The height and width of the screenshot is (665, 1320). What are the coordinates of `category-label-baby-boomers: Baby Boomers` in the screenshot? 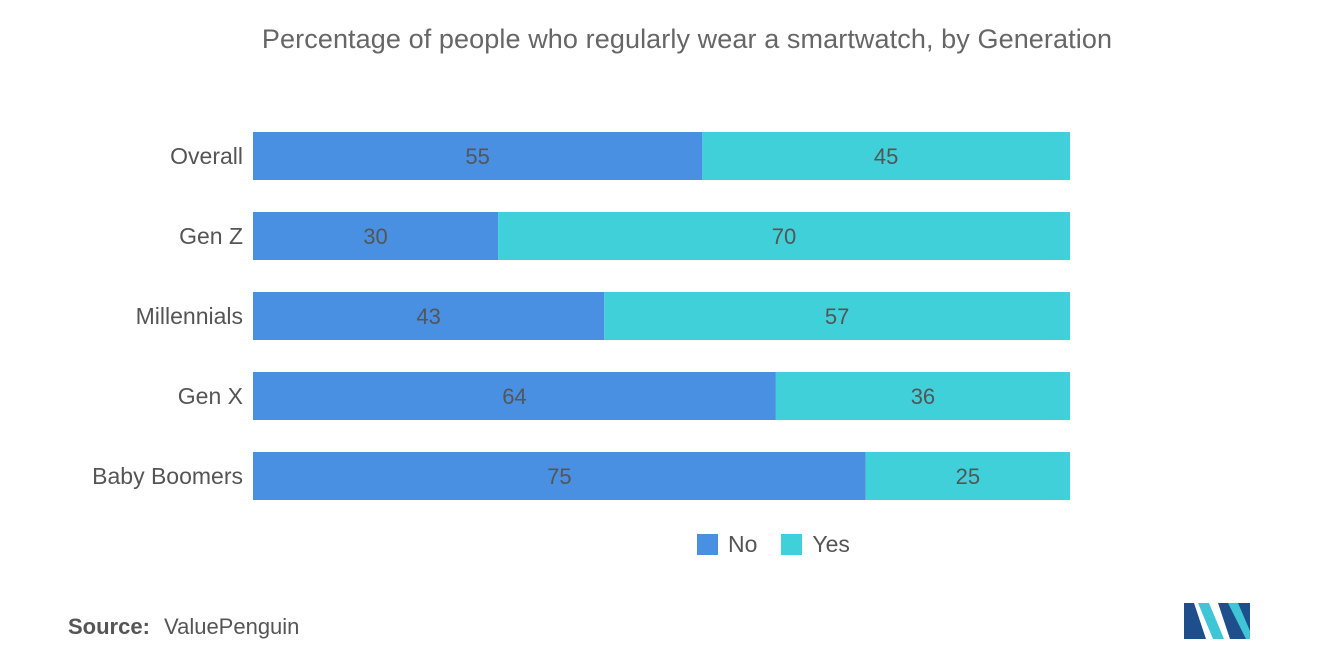 It's located at (167, 476).